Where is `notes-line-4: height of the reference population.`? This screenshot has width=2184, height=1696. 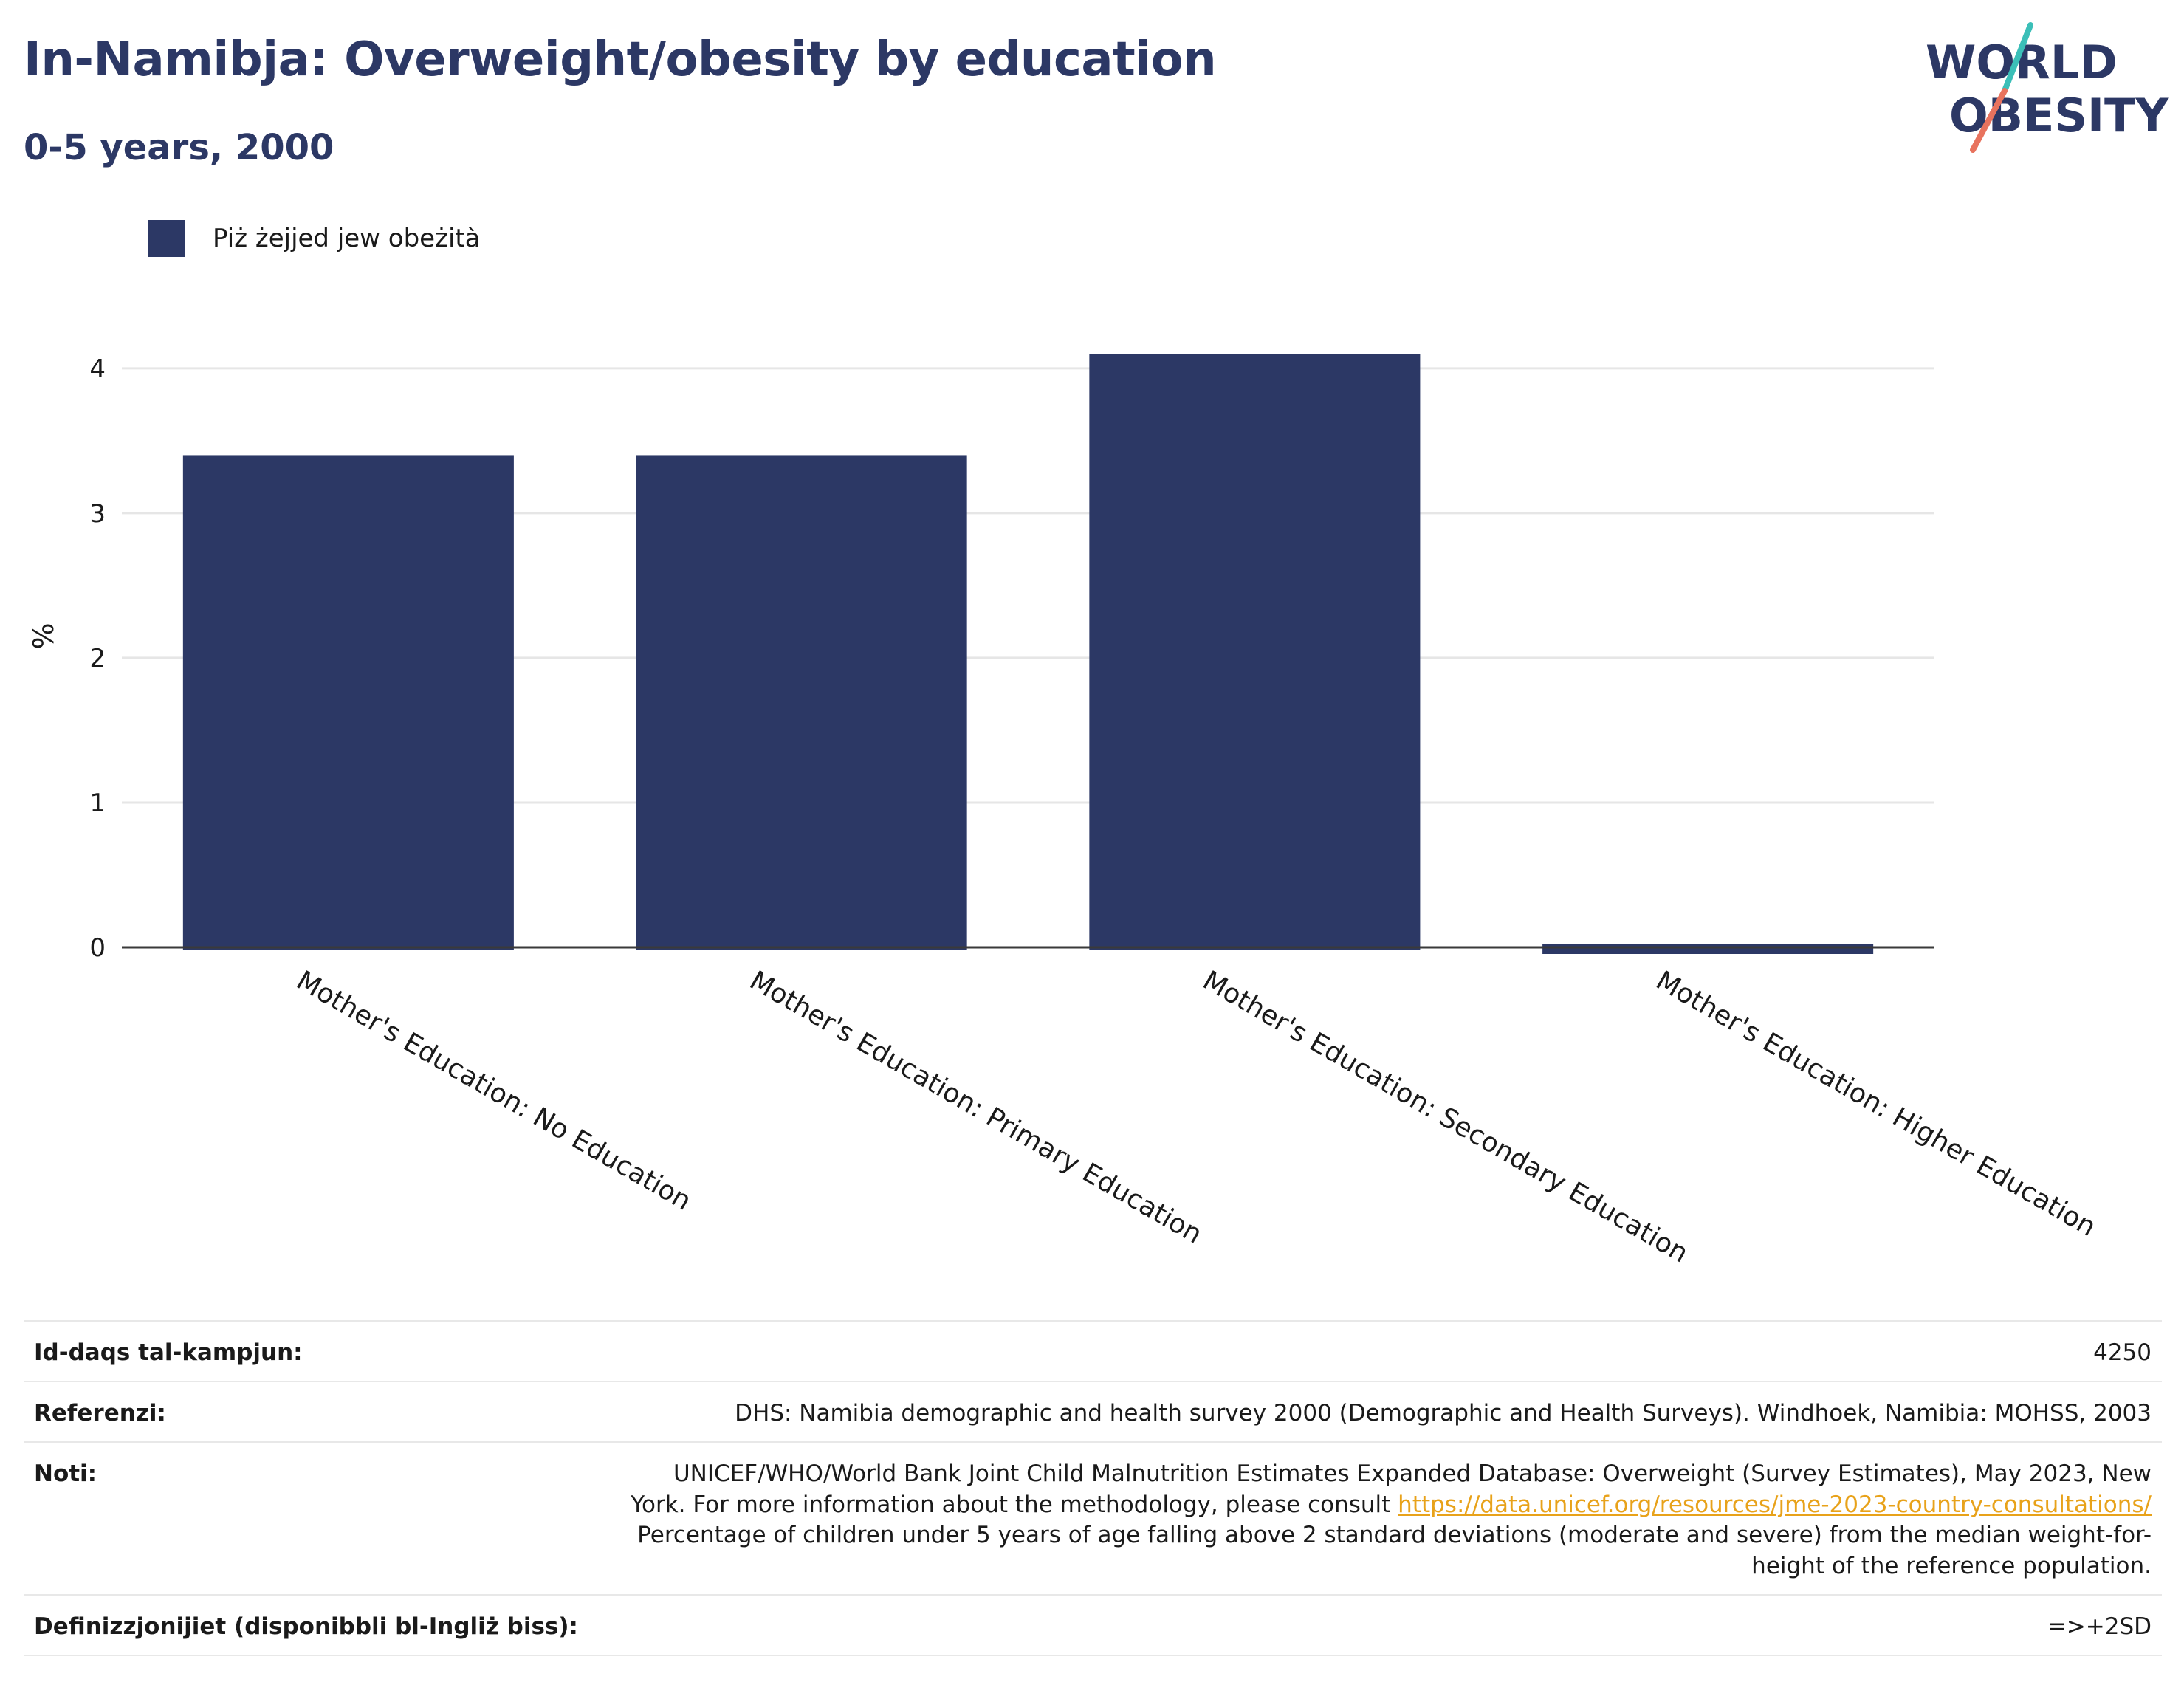
notes-line-4: height of the reference population. is located at coordinates (1952, 1566).